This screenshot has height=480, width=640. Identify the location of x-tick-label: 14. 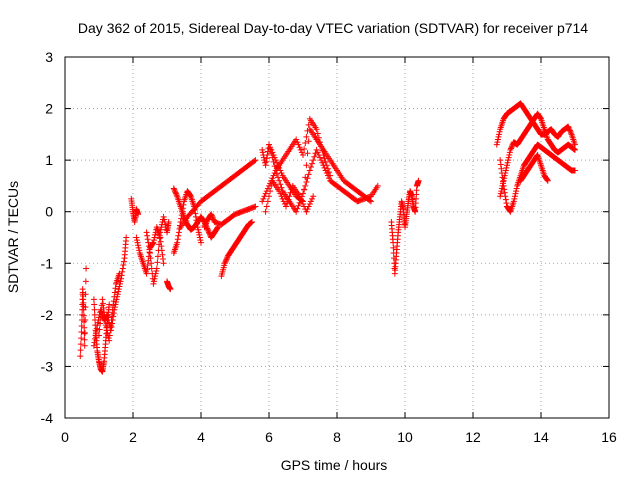
(541, 437).